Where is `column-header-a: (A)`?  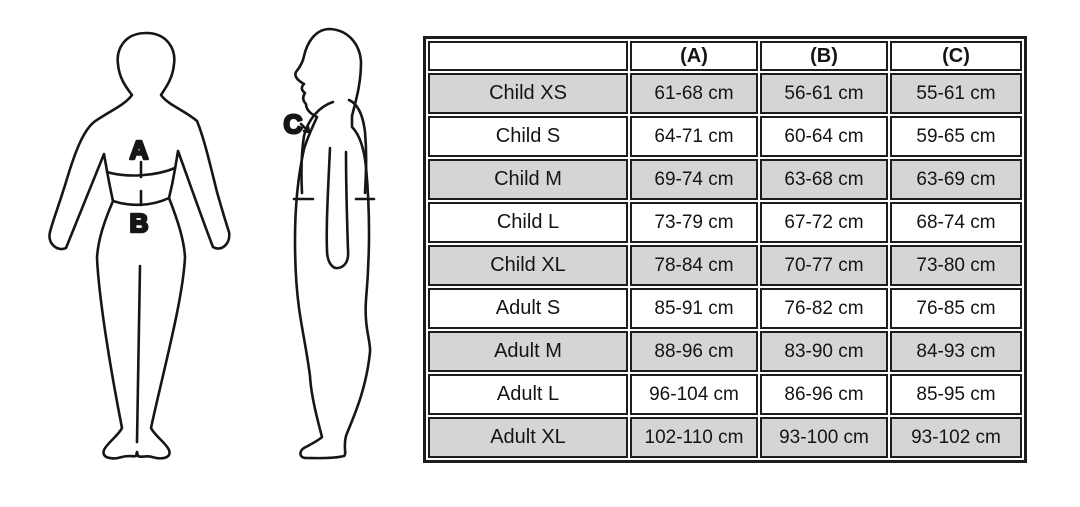 column-header-a: (A) is located at coordinates (694, 56).